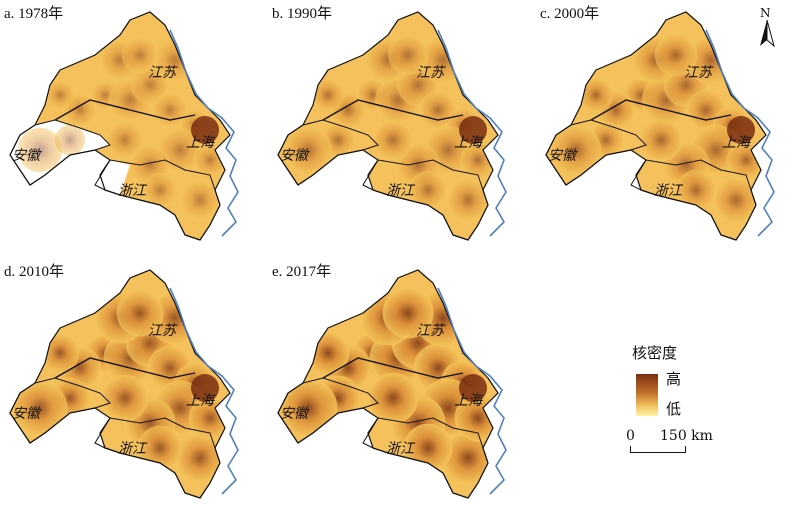  What do you see at coordinates (674, 409) in the screenshot?
I see `legend-low-label: 低` at bounding box center [674, 409].